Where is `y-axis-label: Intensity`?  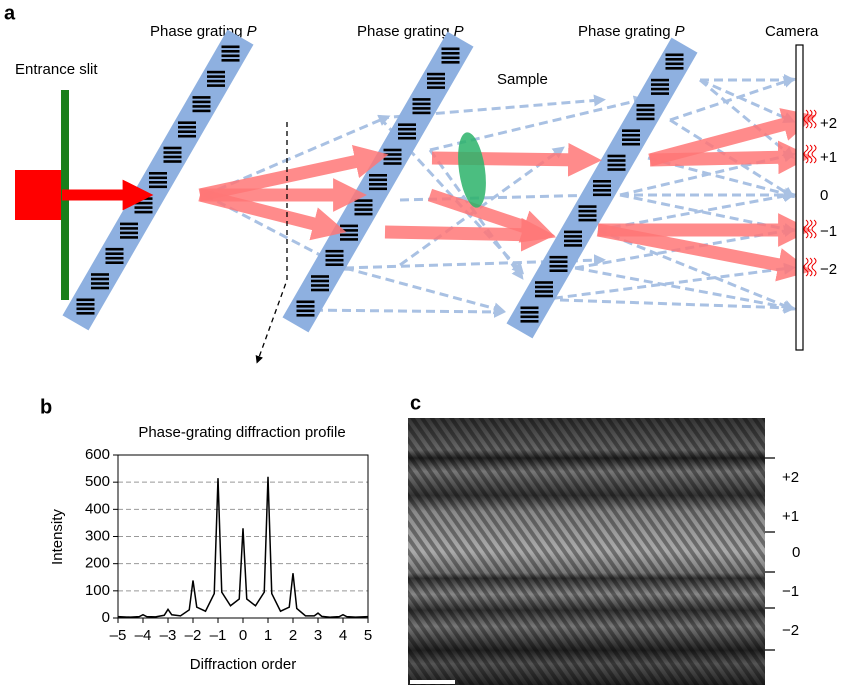
y-axis-label: Intensity is located at coordinates (57, 537).